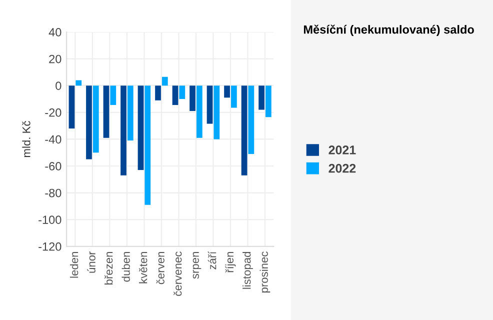 The height and width of the screenshot is (320, 493). I want to click on x-tick-label: březen, so click(108, 268).